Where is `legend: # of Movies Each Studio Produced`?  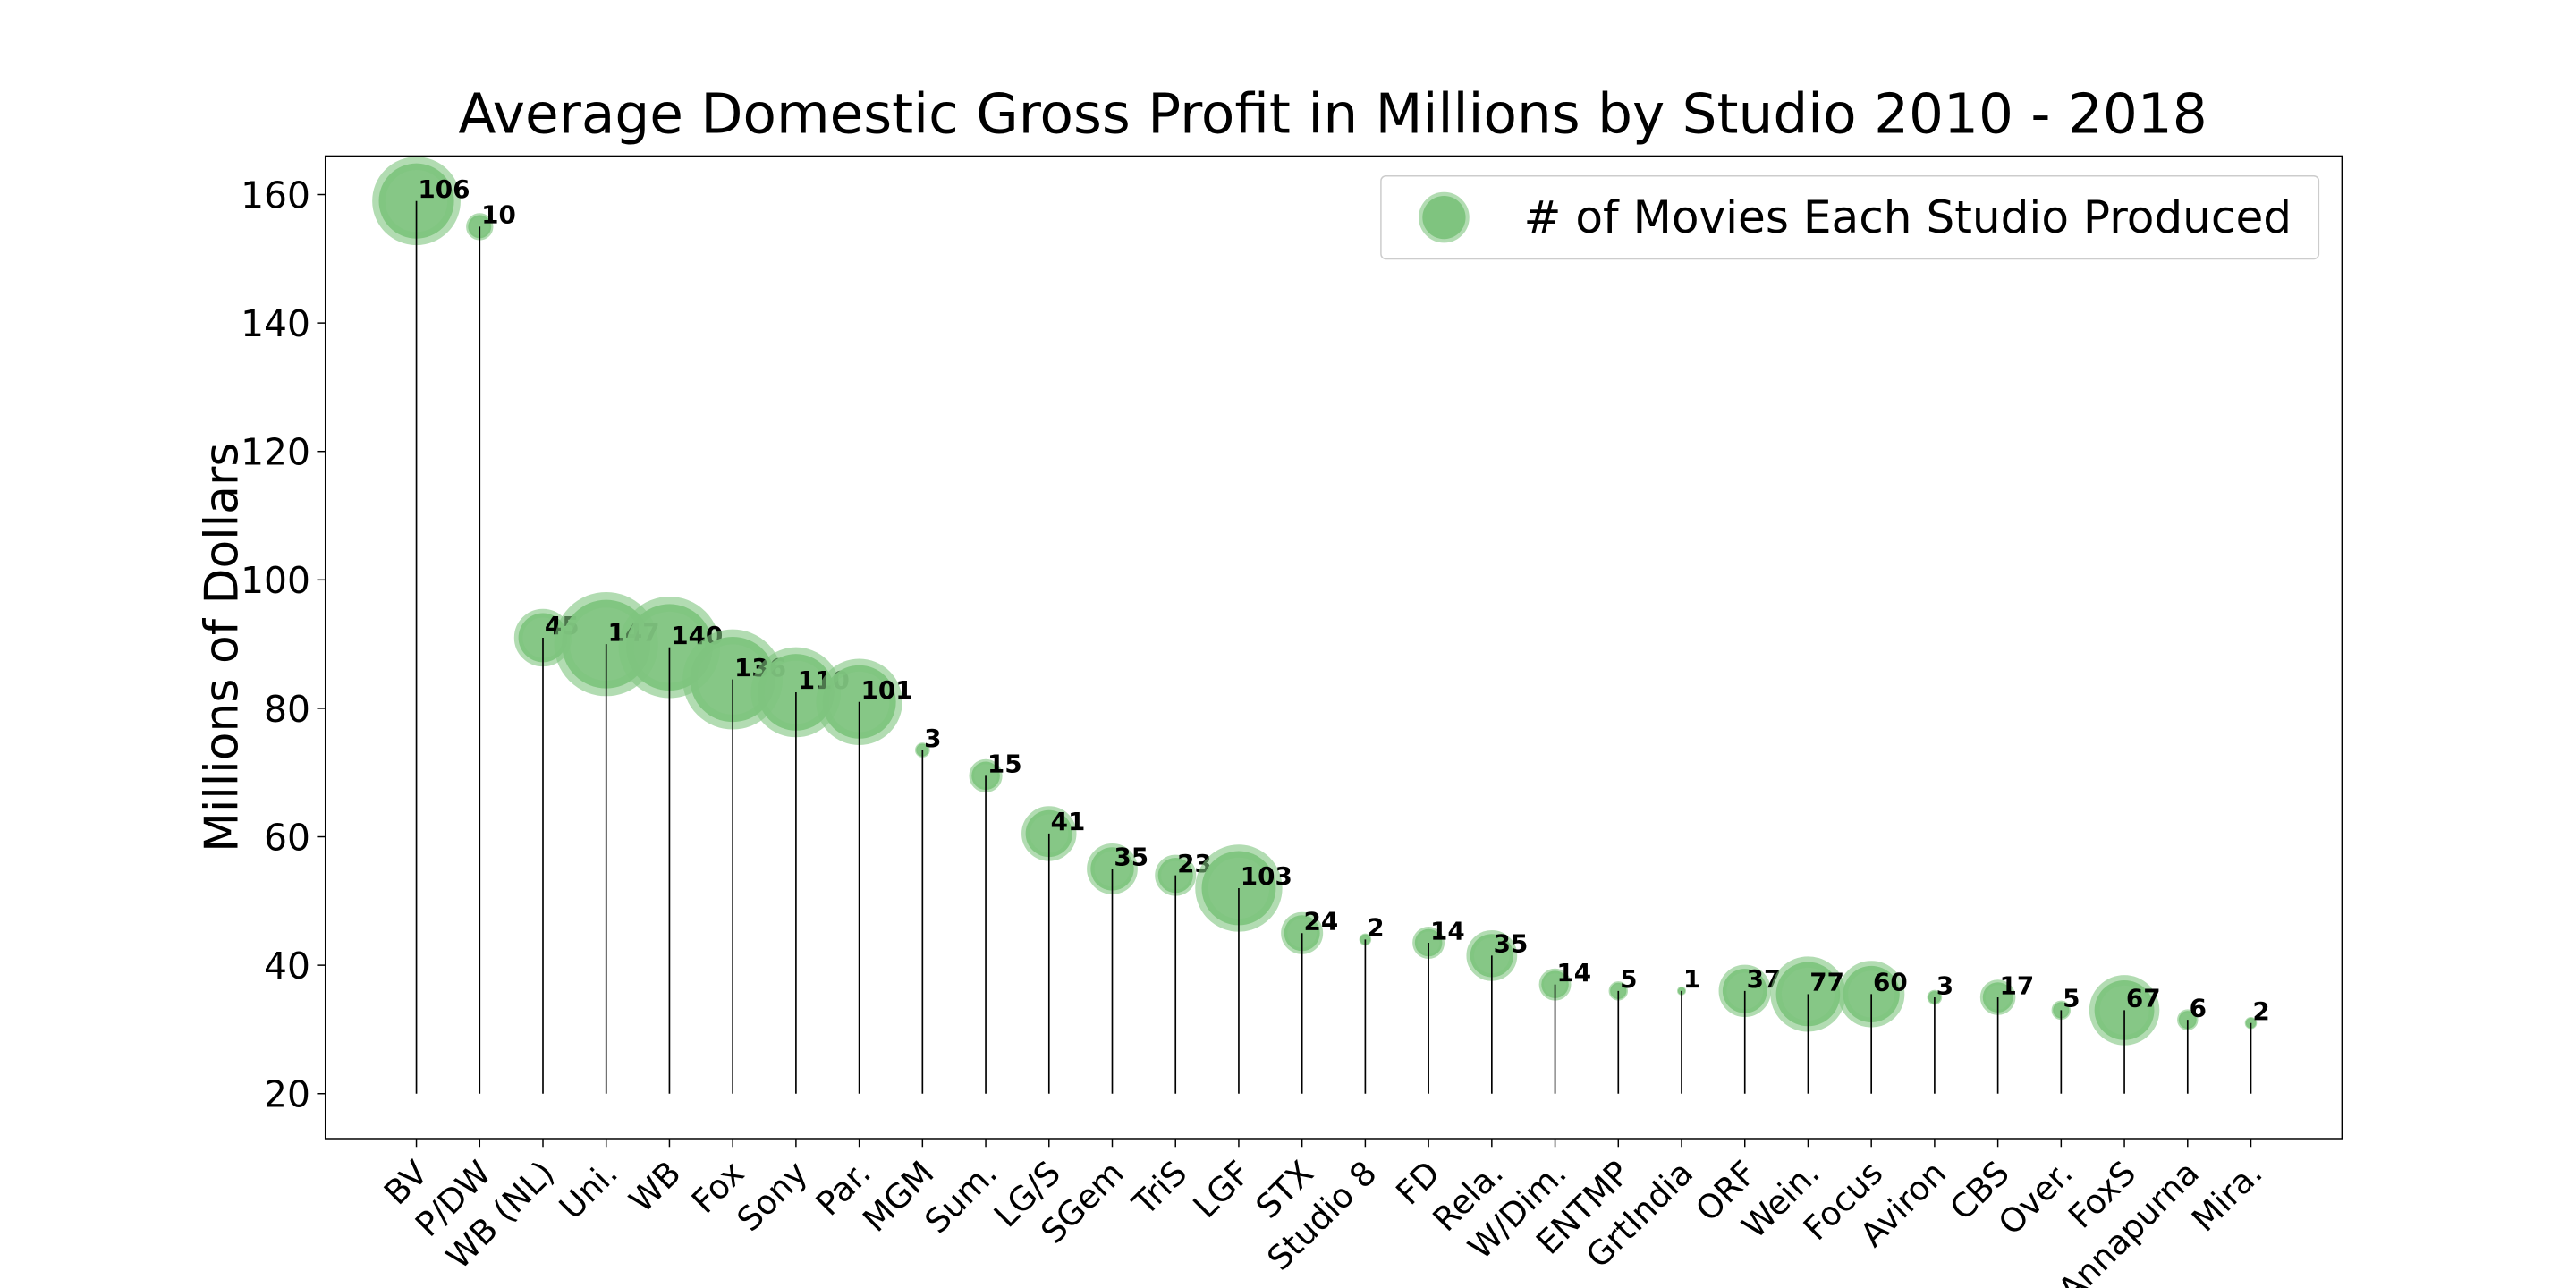
legend: # of Movies Each Studio Produced is located at coordinates (1850, 217).